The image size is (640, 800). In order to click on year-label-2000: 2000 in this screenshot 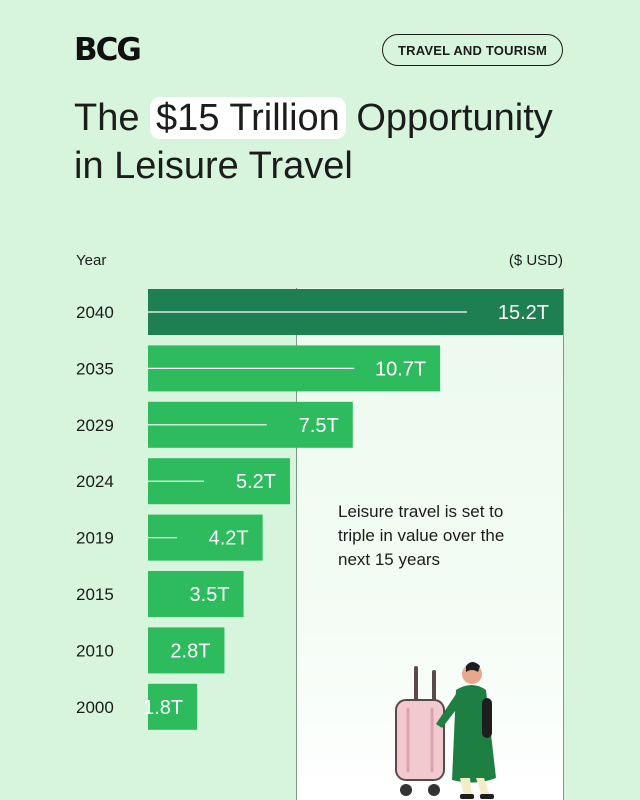, I will do `click(95, 707)`.